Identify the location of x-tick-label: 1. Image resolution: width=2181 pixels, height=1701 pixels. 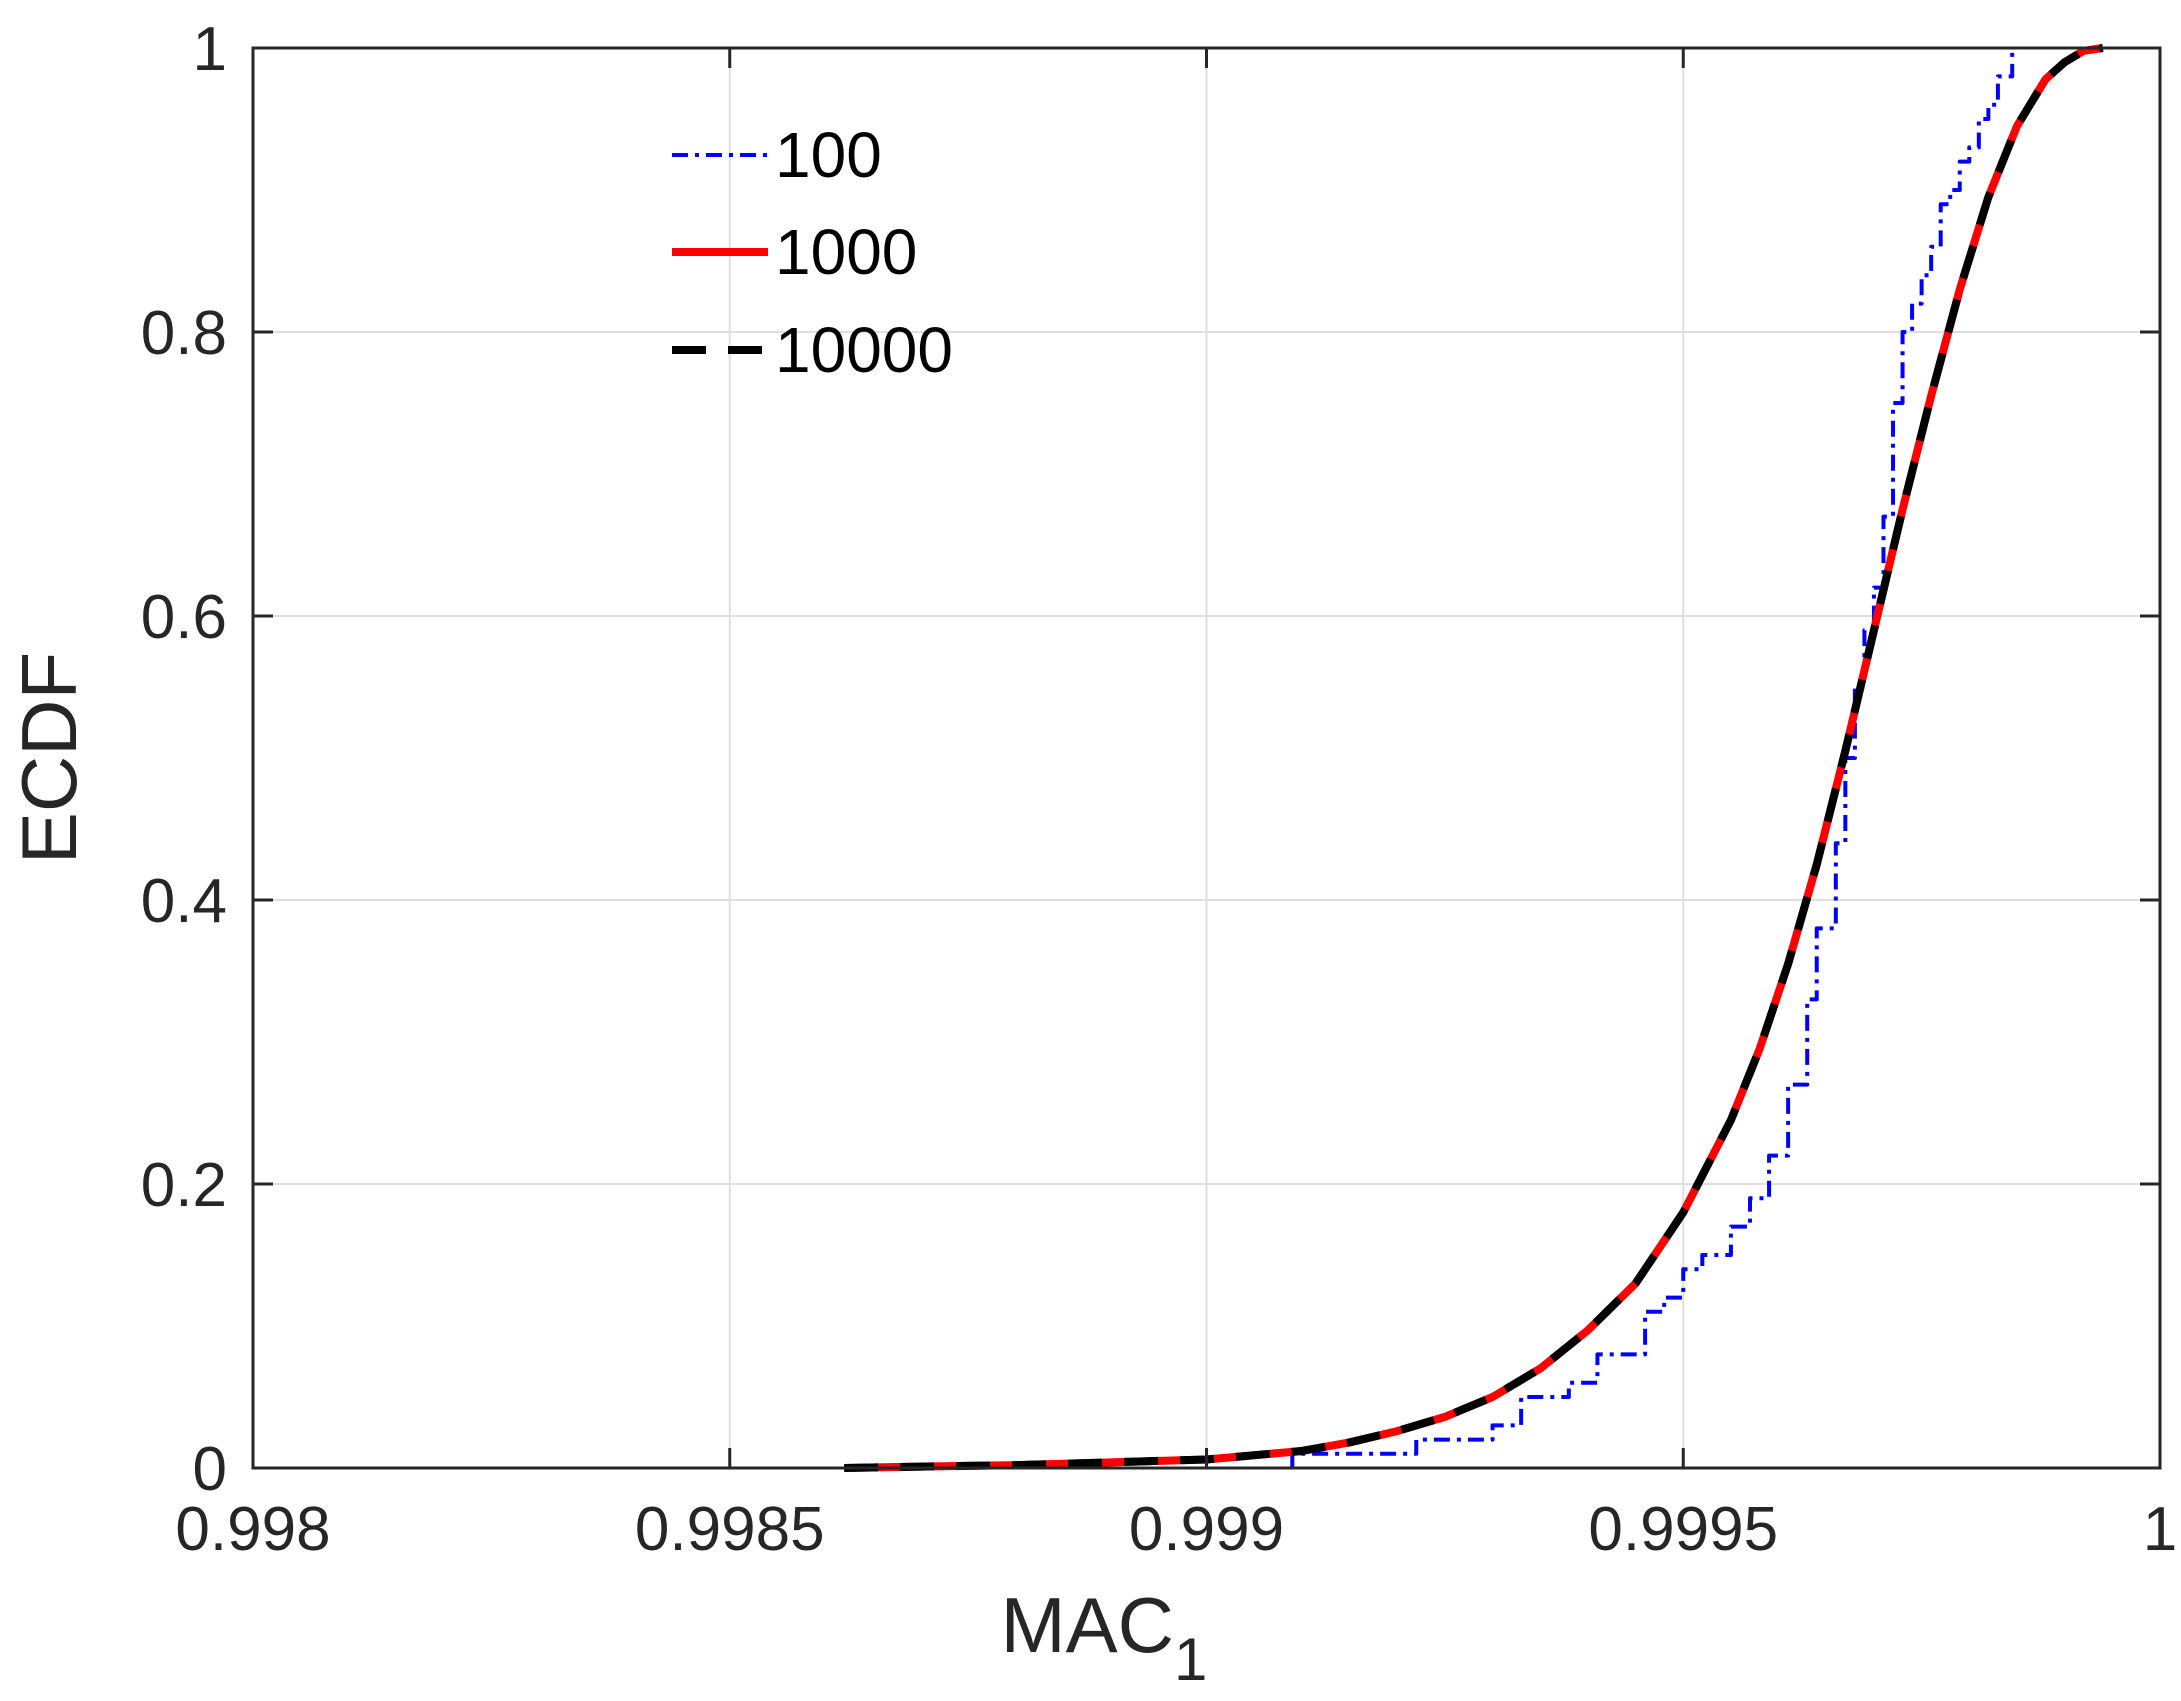
(2160, 1529).